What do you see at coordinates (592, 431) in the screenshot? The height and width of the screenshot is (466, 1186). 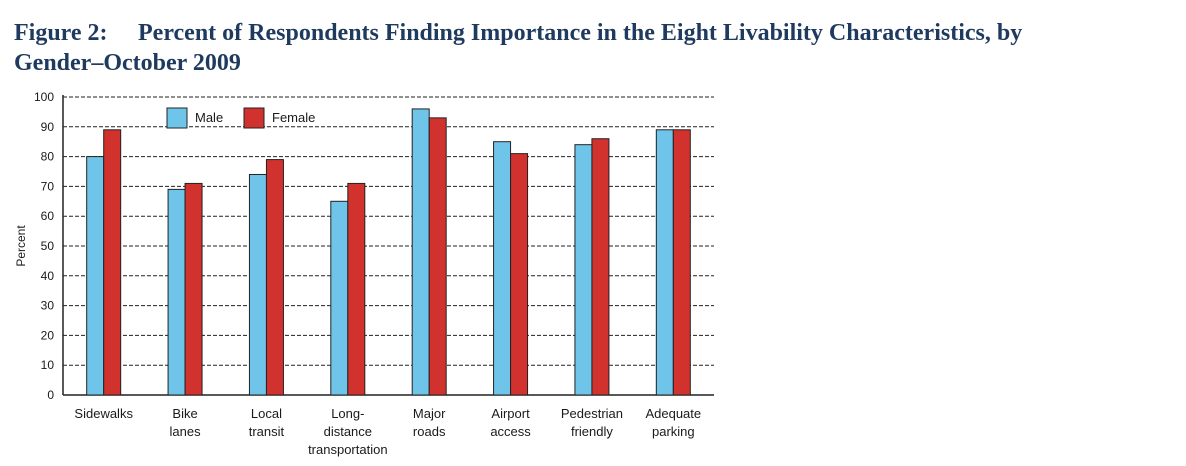 I see `x-tick-label: friendly` at bounding box center [592, 431].